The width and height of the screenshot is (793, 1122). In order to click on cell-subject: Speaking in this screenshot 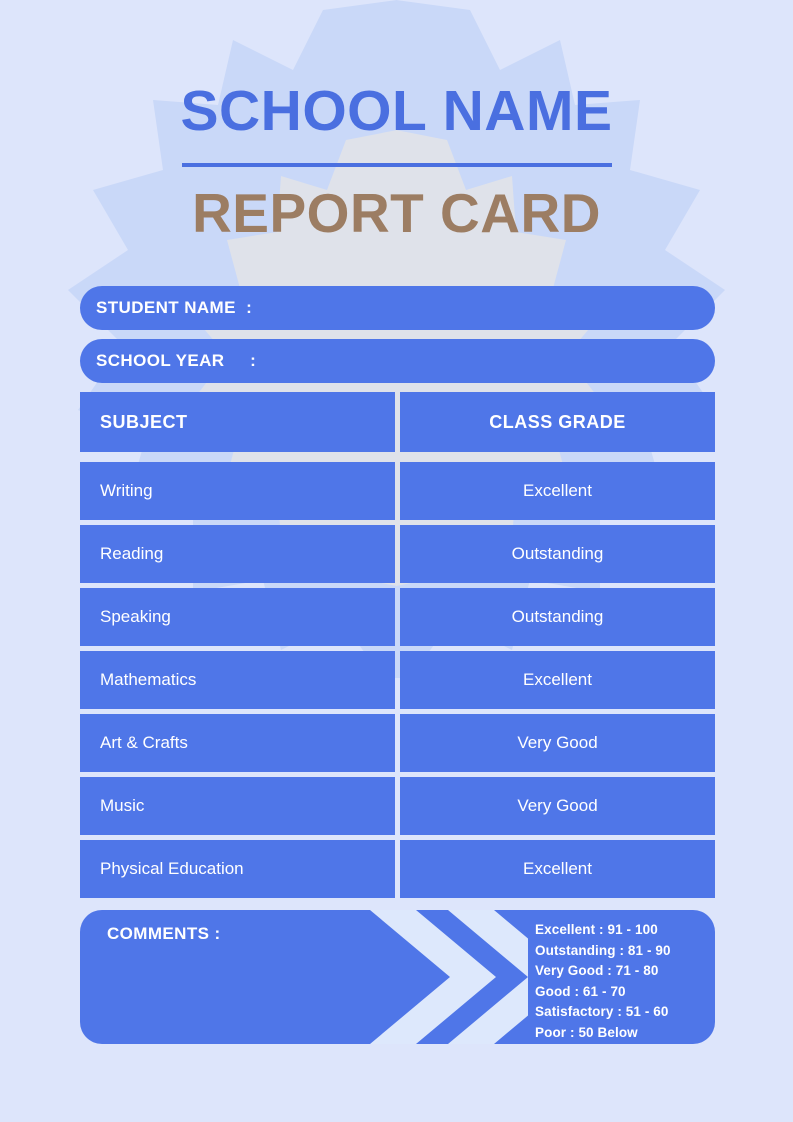, I will do `click(237, 617)`.